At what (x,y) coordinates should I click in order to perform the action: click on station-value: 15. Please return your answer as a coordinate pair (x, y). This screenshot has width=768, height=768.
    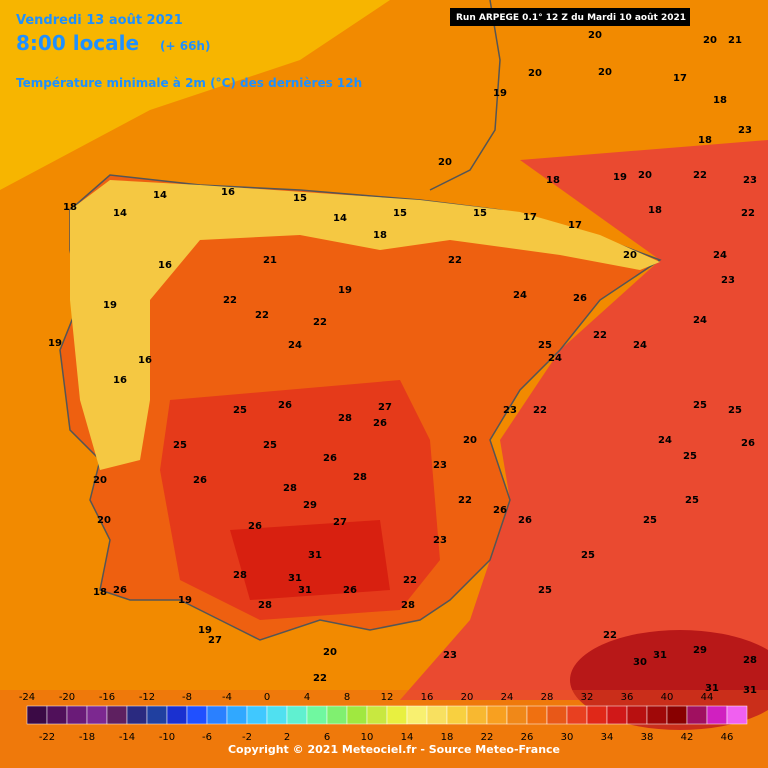
    Looking at the image, I should click on (300, 198).